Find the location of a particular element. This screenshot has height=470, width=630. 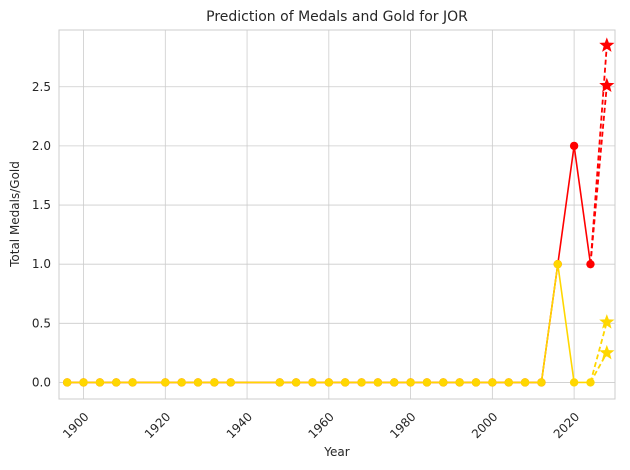

x-tick-label: 1980 is located at coordinates (402, 425).